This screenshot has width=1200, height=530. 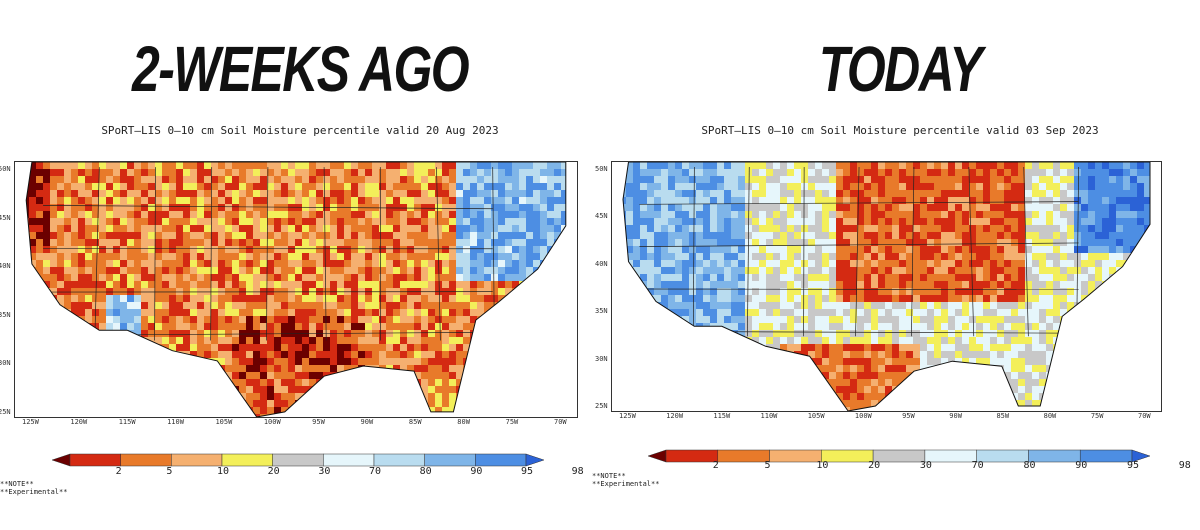 I want to click on panel-heading: TODAY, so click(x=900, y=69).